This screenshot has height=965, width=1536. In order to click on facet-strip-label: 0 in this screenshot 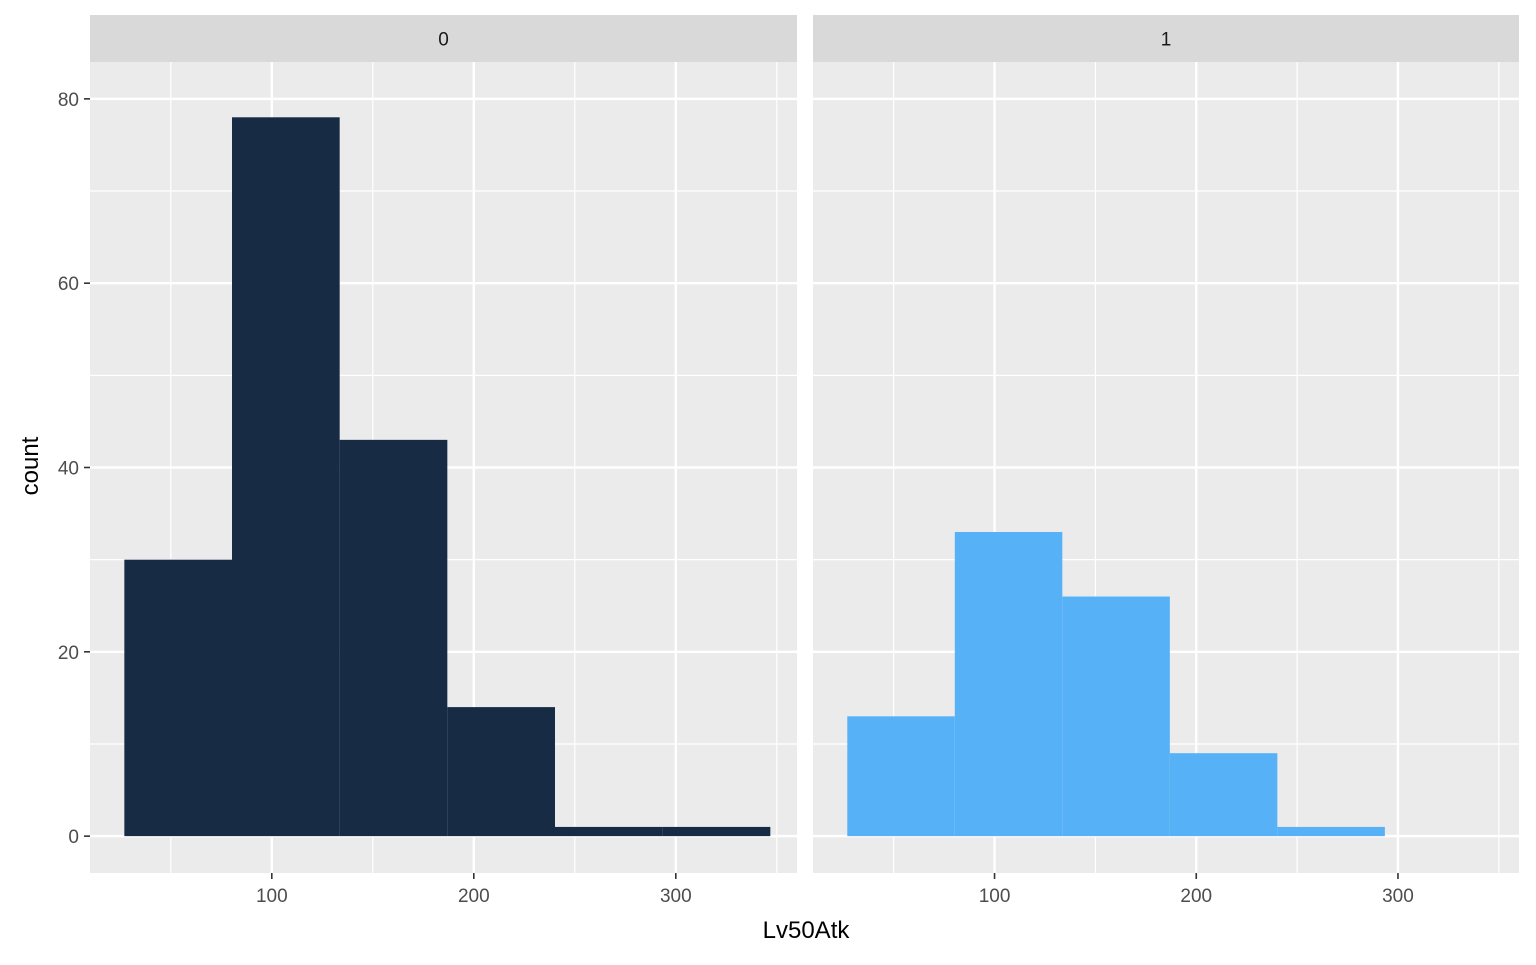, I will do `click(443, 40)`.